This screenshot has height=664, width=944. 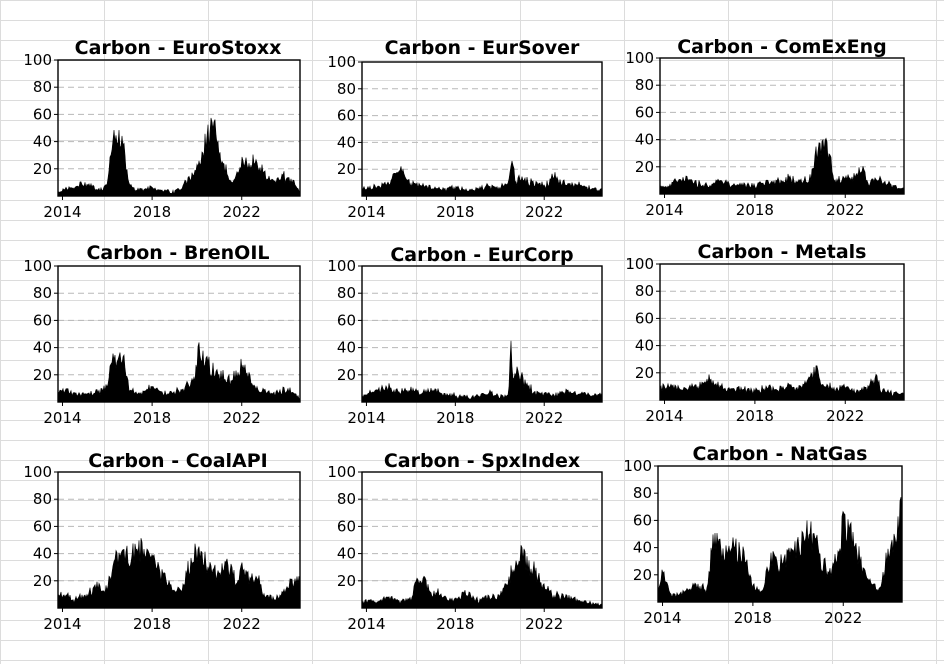 I want to click on panel-5: 20 40 60 80 100 2014 2018 2022 Carbon - EurCorp, so click(x=465, y=335).